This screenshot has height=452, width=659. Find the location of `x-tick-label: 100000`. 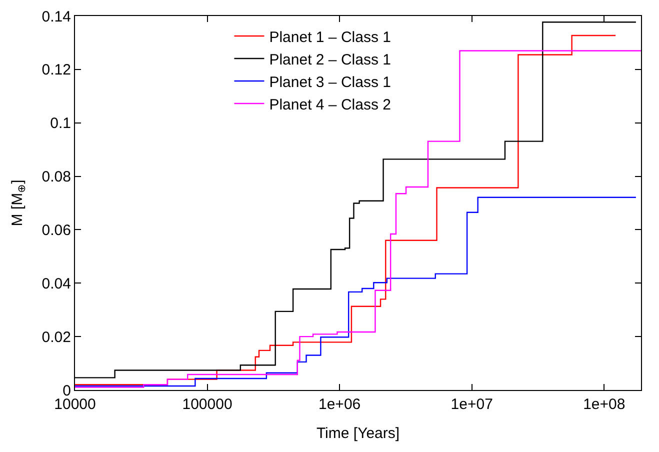

x-tick-label: 100000 is located at coordinates (207, 404).